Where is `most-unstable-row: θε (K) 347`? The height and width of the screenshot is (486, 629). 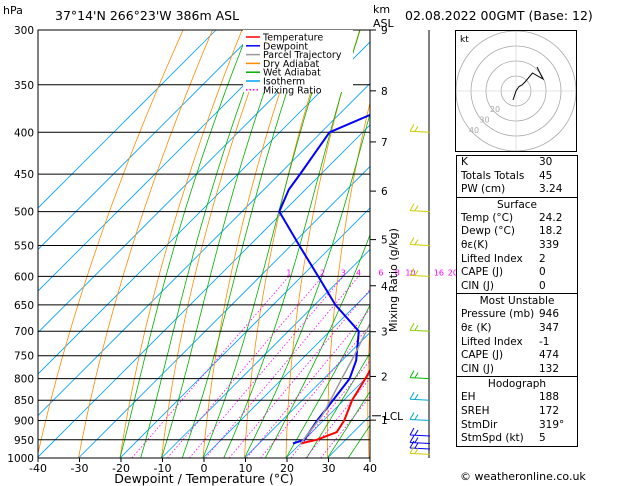 most-unstable-row: θε (K) 347 is located at coordinates (517, 329).